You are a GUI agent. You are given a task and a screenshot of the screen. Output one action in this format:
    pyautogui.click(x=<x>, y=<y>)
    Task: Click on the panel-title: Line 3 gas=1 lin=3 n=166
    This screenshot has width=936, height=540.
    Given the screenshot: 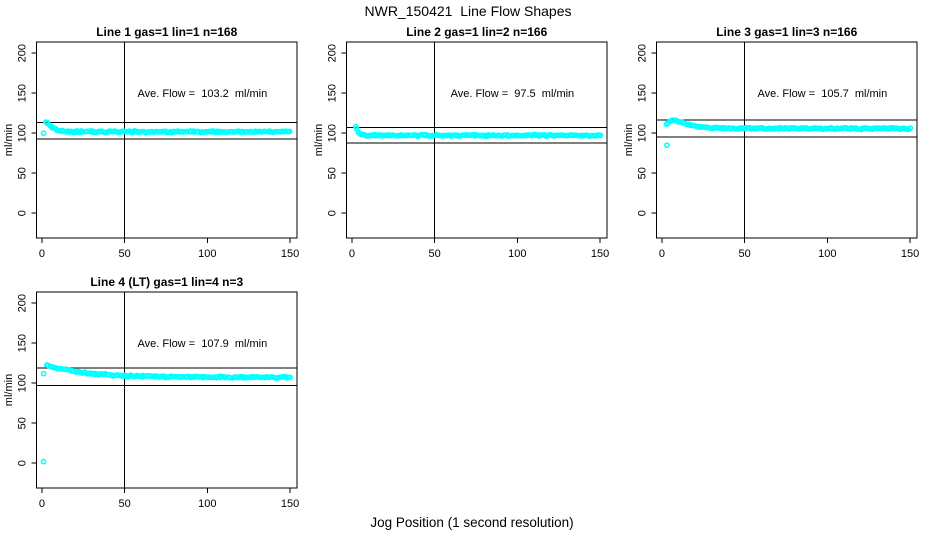 What is the action you would take?
    pyautogui.click(x=786, y=32)
    